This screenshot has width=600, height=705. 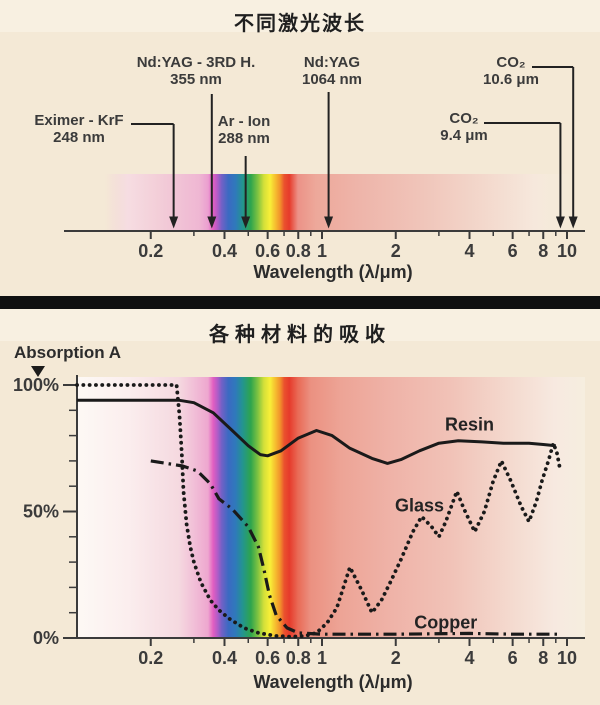 I want to click on marker-name: Nd:YAG - 3RD H., so click(x=196, y=62).